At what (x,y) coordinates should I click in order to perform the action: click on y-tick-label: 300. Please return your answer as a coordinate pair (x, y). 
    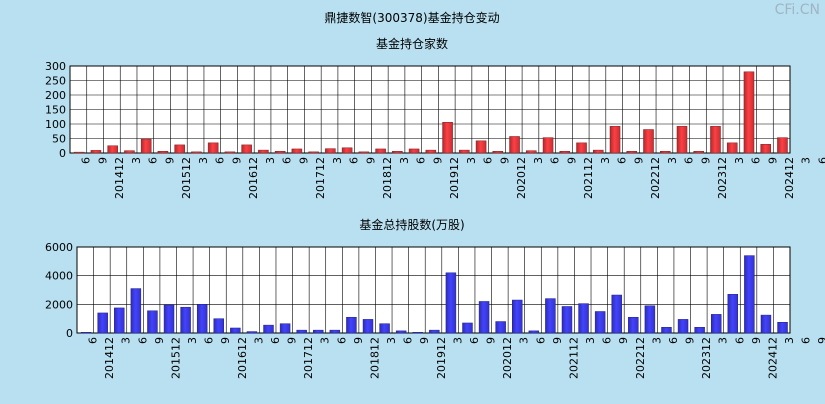
    Looking at the image, I should click on (55, 66).